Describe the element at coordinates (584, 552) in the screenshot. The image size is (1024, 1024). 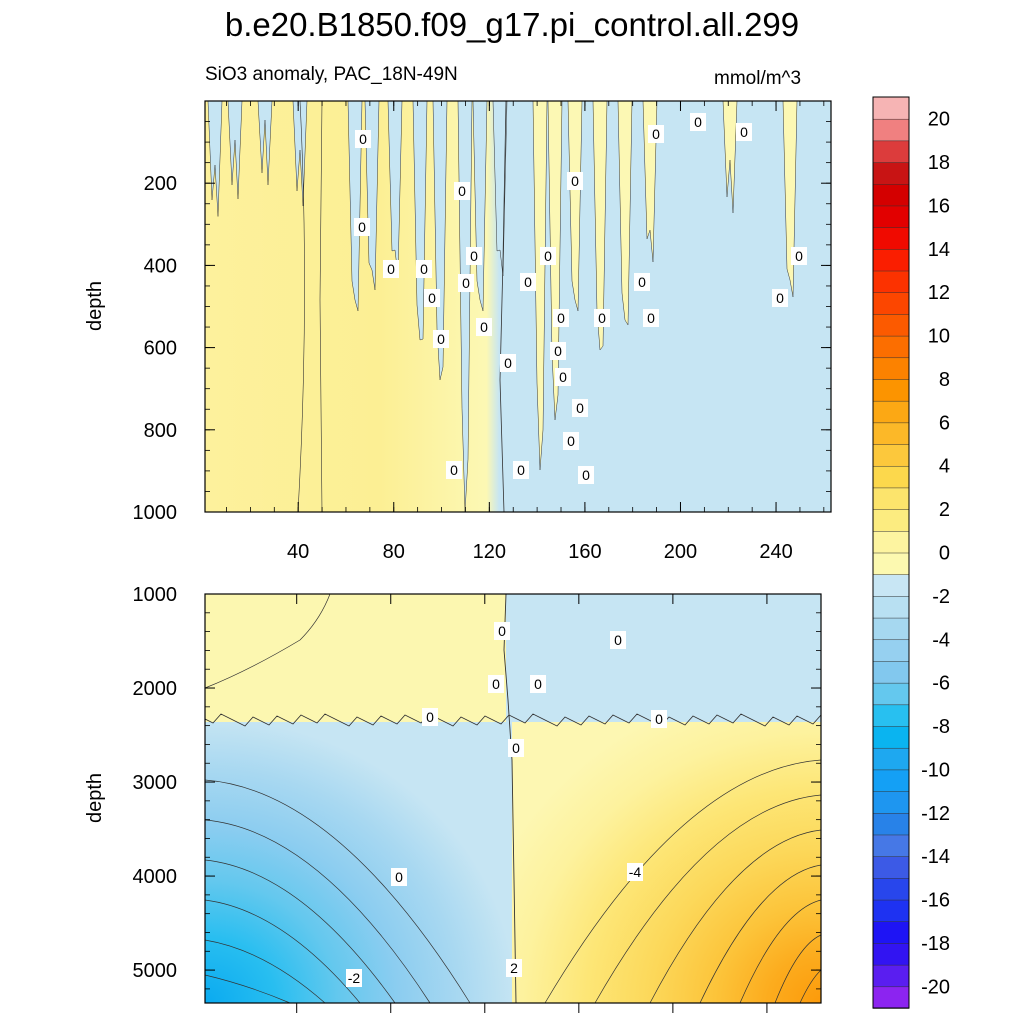
I see `upper-x-tick-label: 160` at that location.